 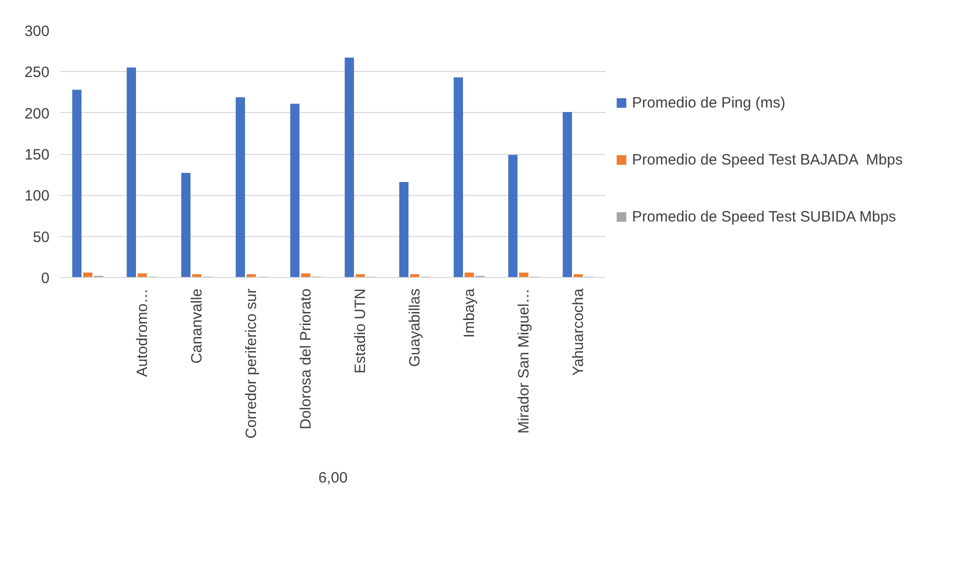 I want to click on y-tick-label: 200, so click(x=37, y=113).